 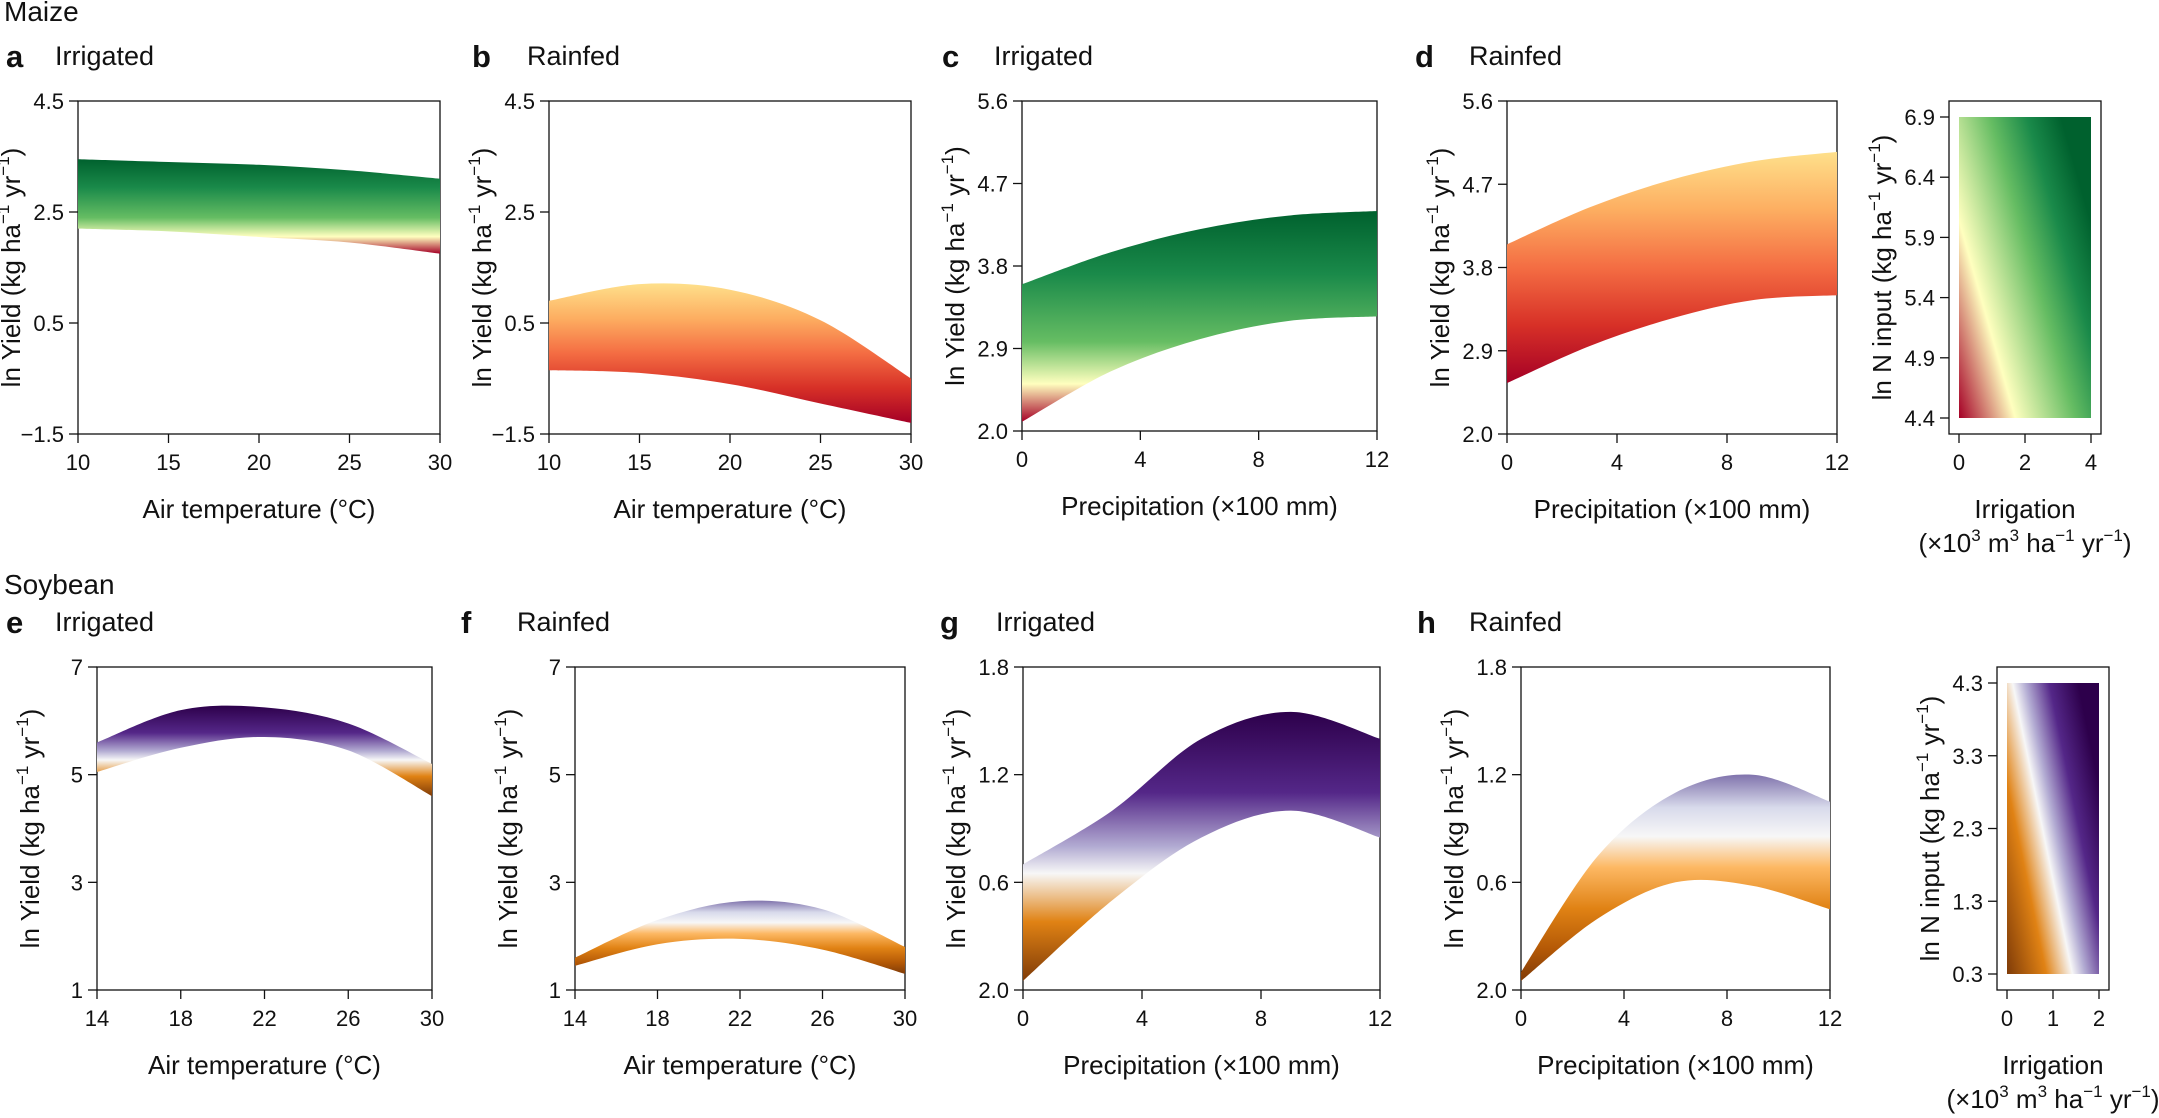 What do you see at coordinates (481, 56) in the screenshot?
I see `panel-b-letter: b` at bounding box center [481, 56].